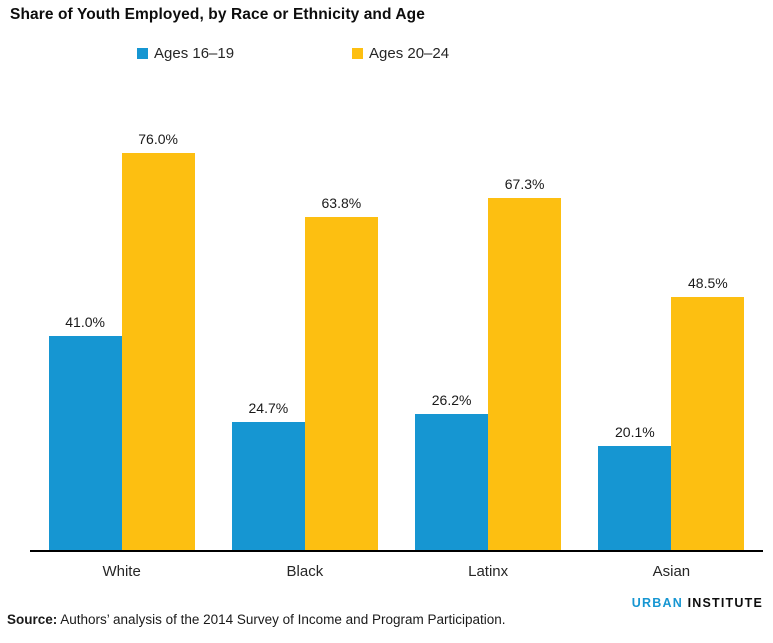  I want to click on barwrap-latinx-series-1: 67.3%, so click(525, 363).